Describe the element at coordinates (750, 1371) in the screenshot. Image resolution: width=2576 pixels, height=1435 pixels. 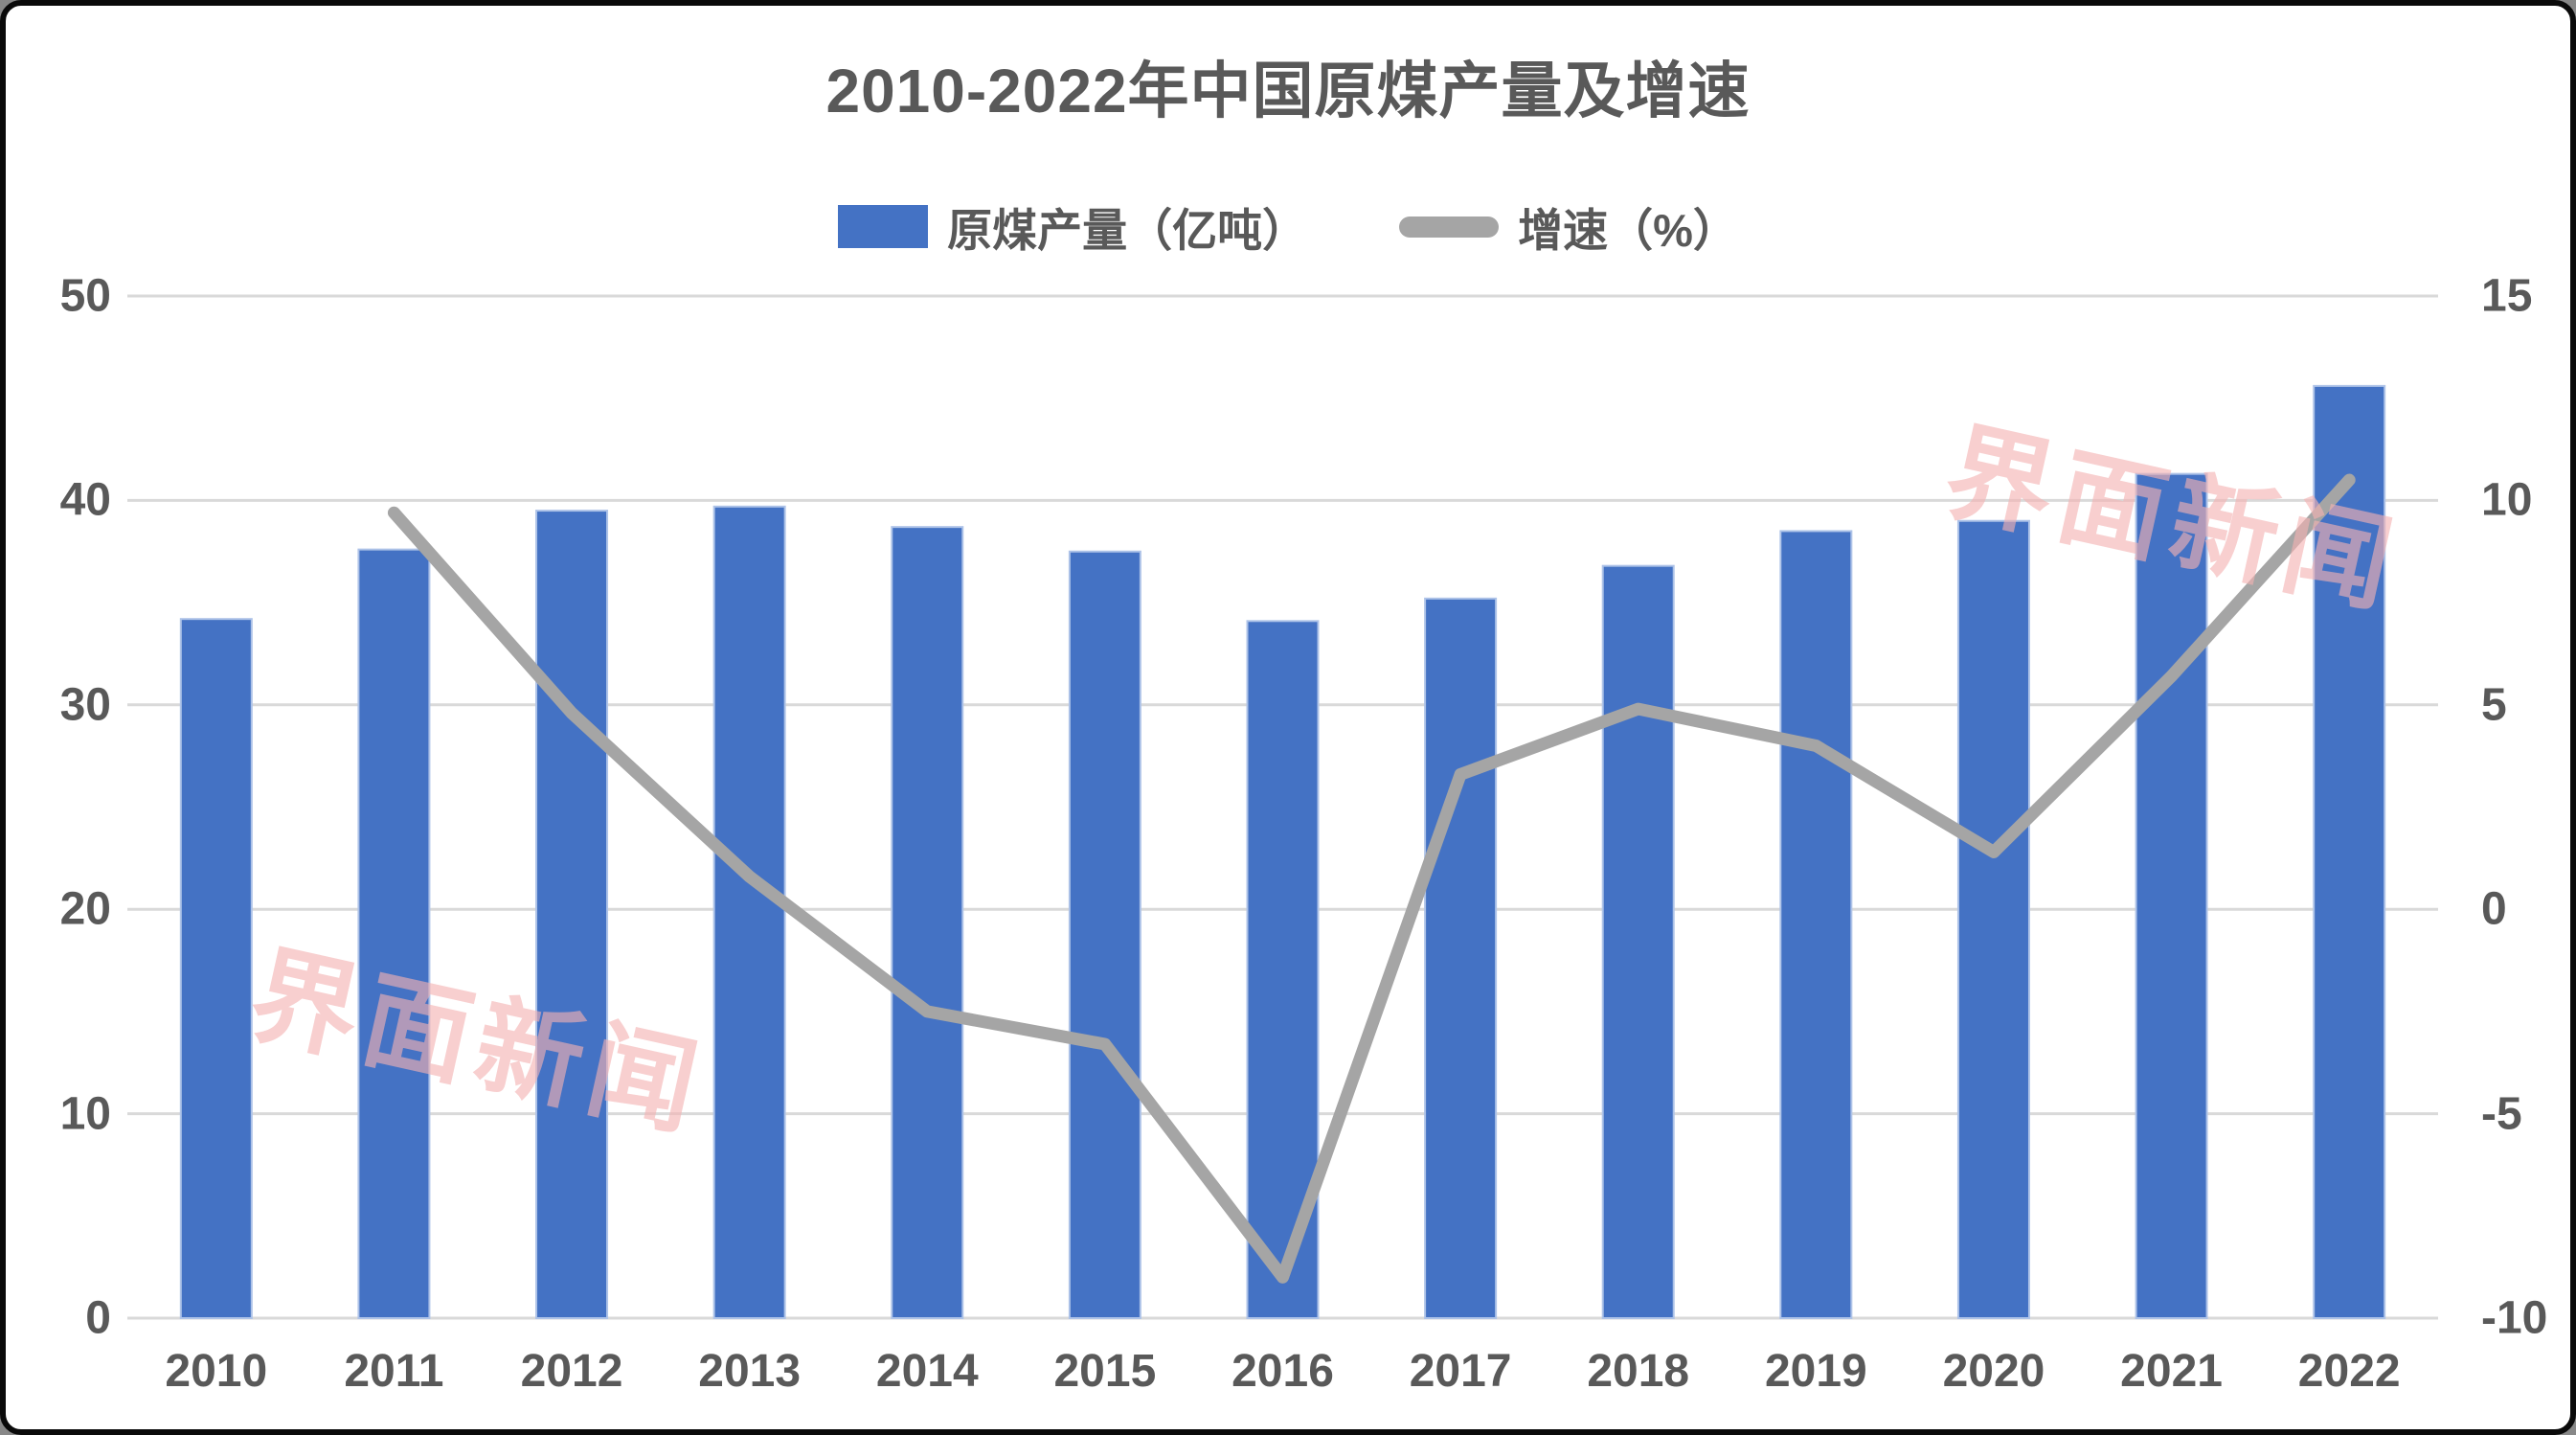
I see `x-label-2013: 2013` at that location.